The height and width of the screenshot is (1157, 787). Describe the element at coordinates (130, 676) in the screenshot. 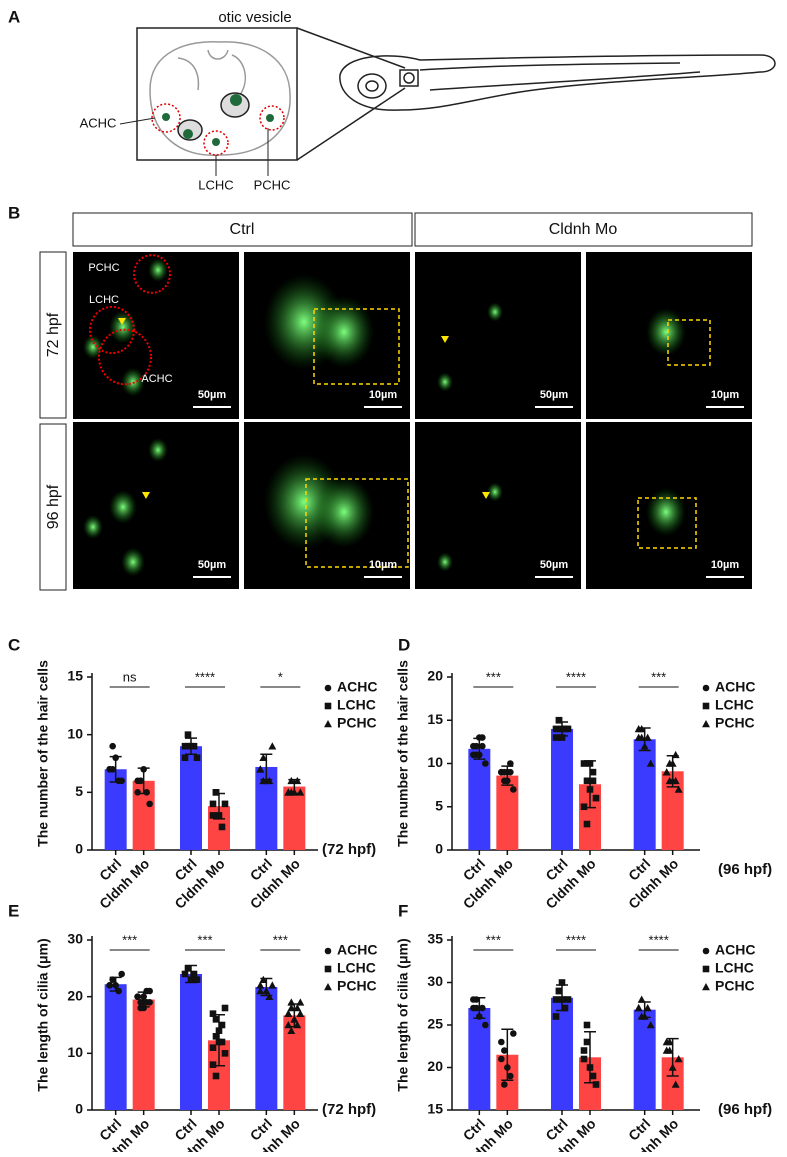

I see `significance-label: ns` at that location.